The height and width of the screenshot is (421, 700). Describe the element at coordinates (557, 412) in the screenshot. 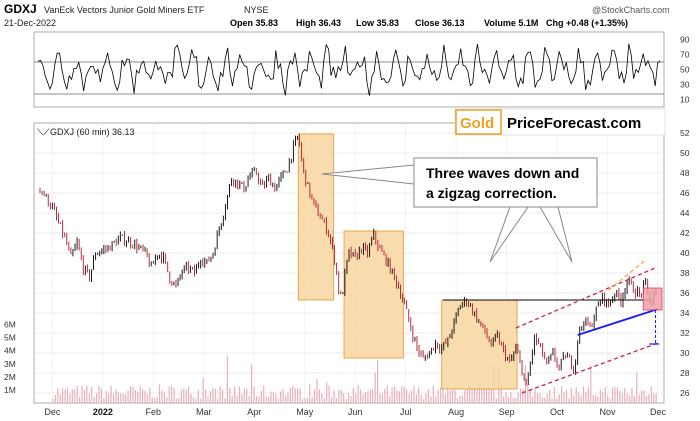

I see `month-label: Oct` at that location.